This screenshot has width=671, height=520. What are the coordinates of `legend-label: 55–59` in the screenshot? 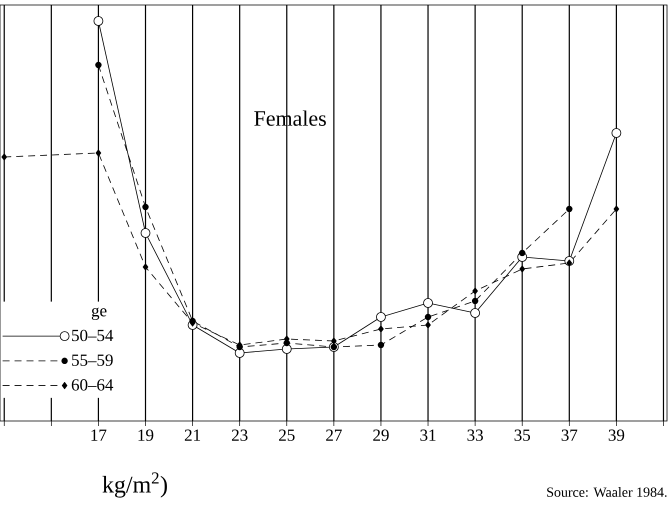 It's located at (92, 360).